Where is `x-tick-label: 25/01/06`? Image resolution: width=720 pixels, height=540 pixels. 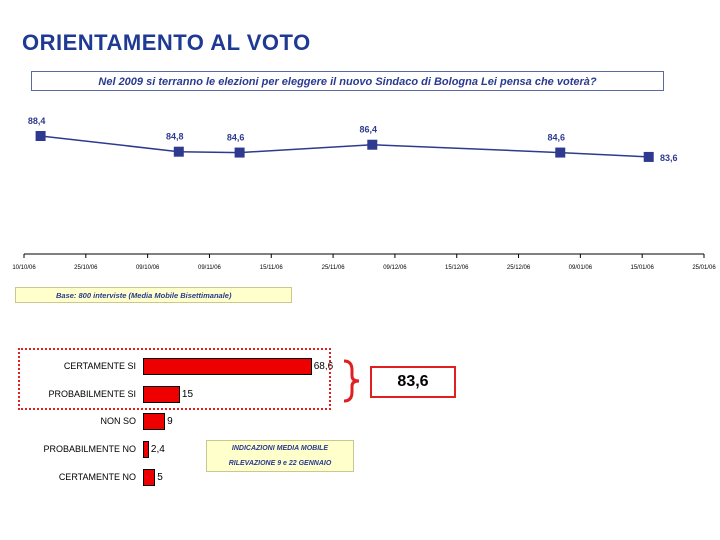
x-tick-label: 25/01/06 is located at coordinates (704, 268).